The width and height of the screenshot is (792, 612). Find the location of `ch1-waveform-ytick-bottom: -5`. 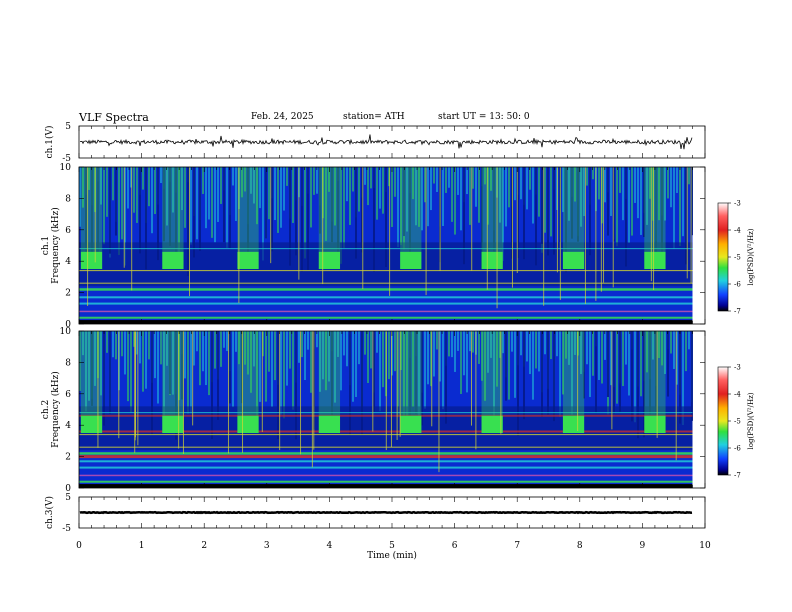

ch1-waveform-ytick-bottom: -5 is located at coordinates (66, 159).